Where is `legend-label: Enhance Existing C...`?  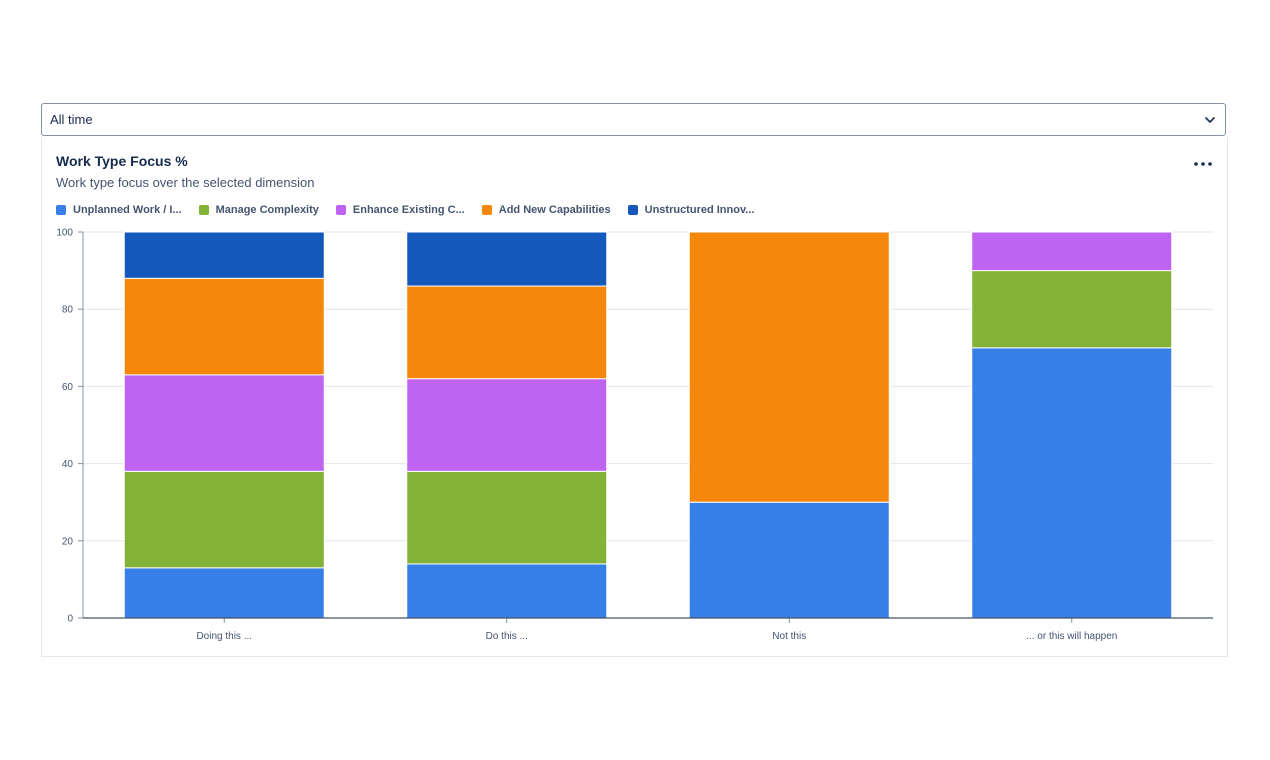 legend-label: Enhance Existing C... is located at coordinates (408, 210).